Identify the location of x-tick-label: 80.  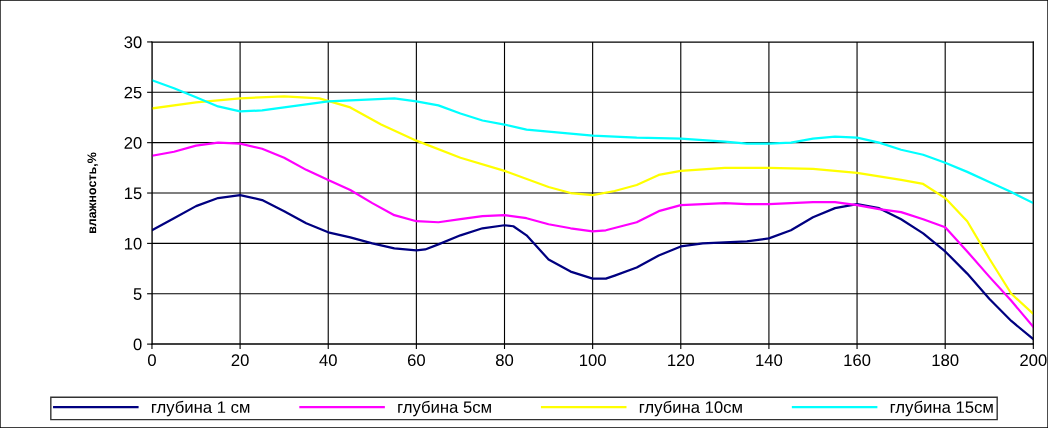
(504, 360).